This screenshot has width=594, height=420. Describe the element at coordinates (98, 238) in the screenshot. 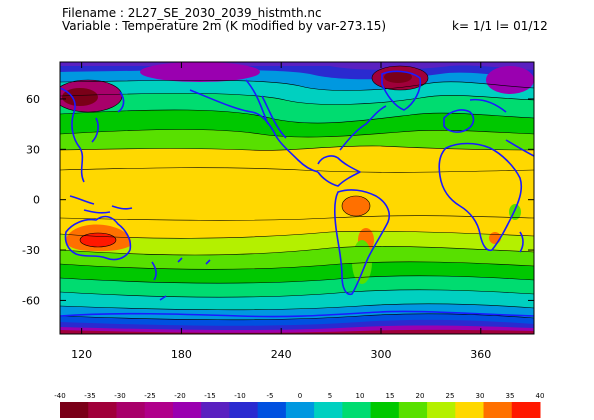

I see `coast-australia` at that location.